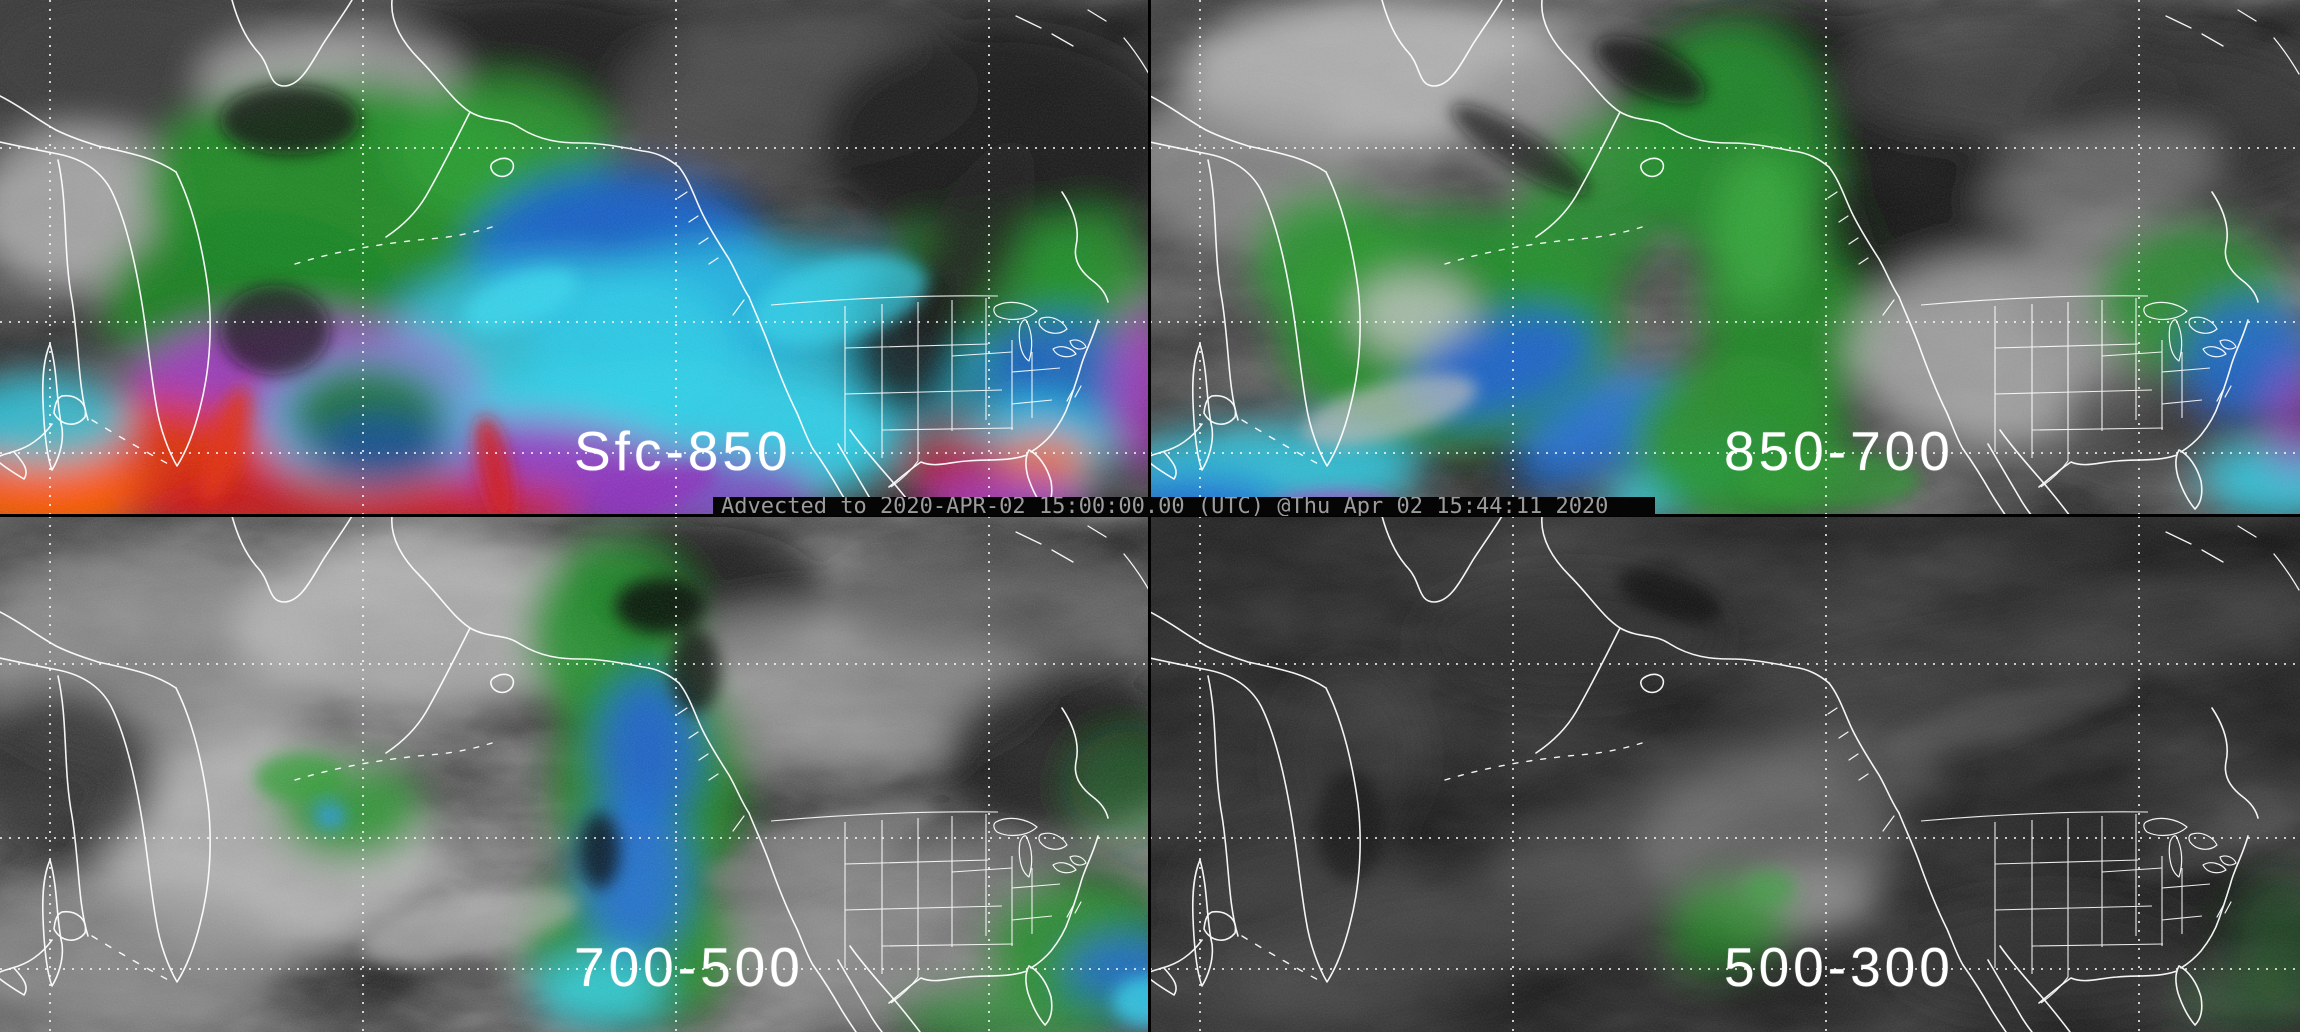  I want to click on panel-label-sfc-850: Sfc-850, so click(683, 451).